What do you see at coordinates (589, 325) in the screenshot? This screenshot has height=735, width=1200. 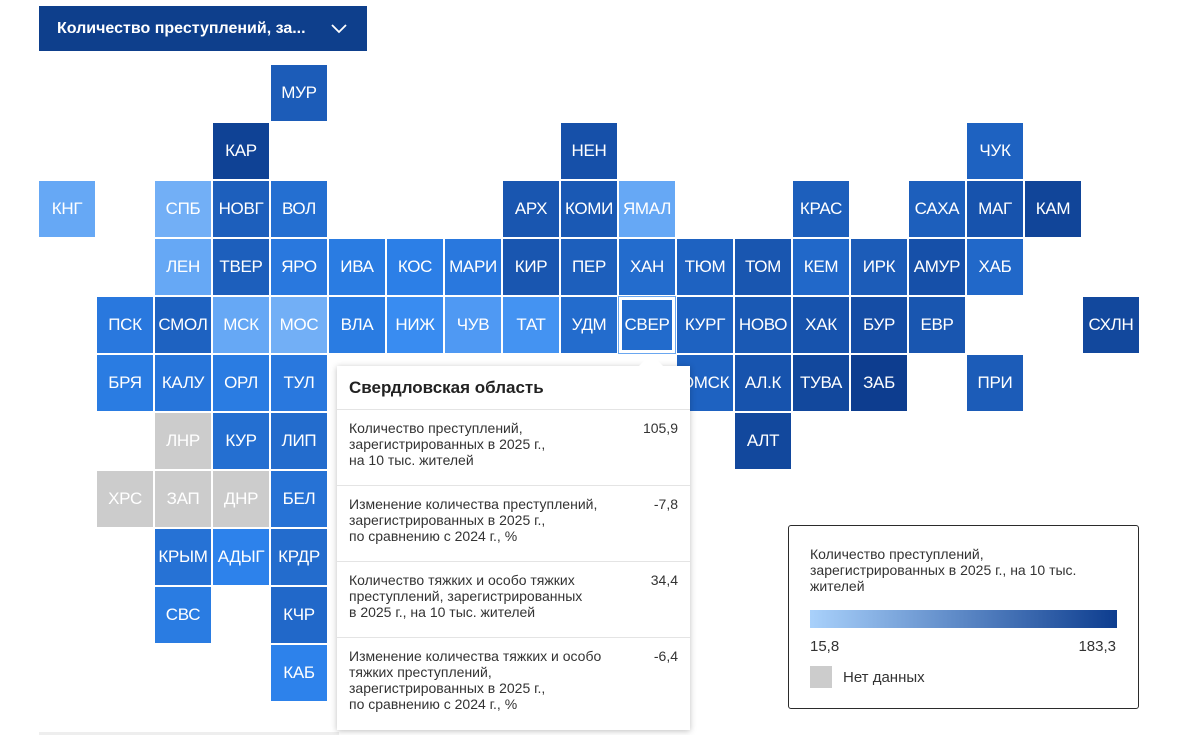 I see `region-tile: УДМ` at bounding box center [589, 325].